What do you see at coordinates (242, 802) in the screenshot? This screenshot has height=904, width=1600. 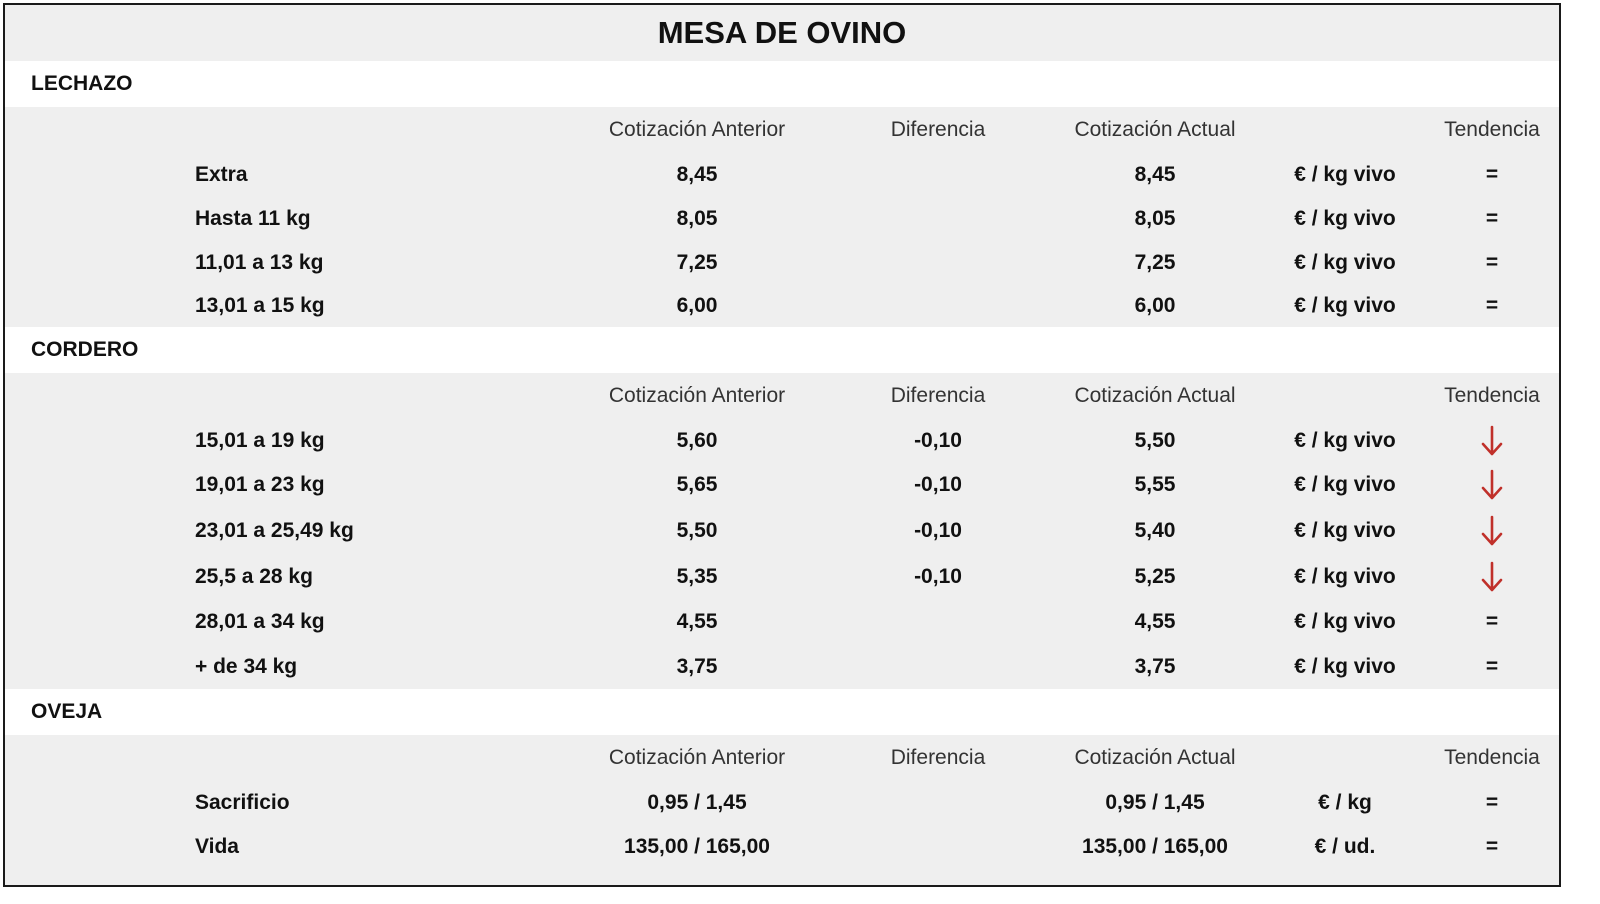 I see `row-label: Sacrificio` at bounding box center [242, 802].